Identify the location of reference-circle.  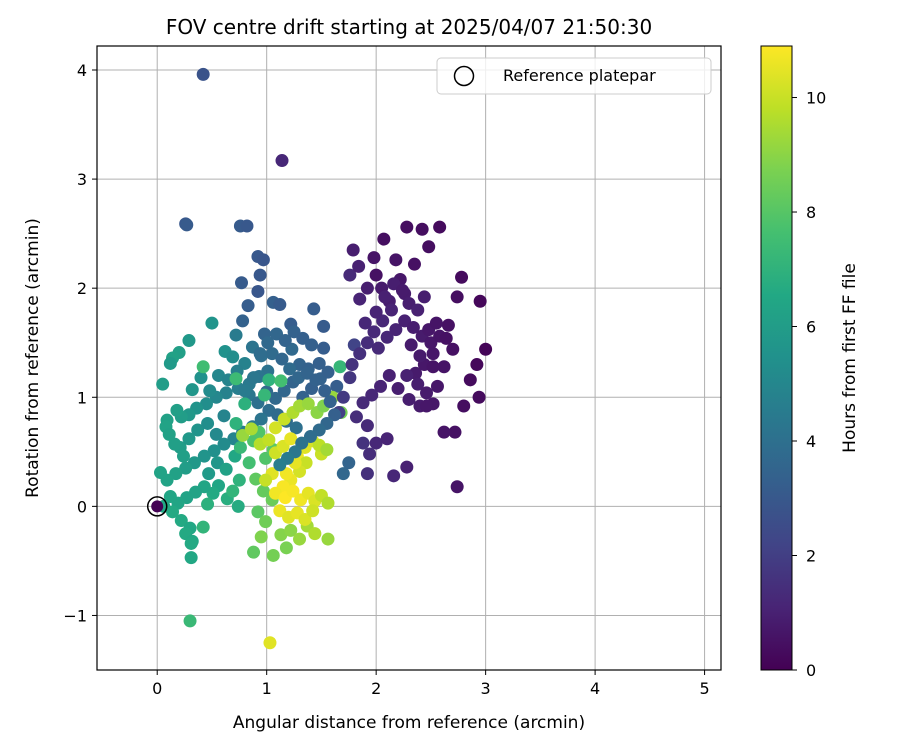
(157, 506).